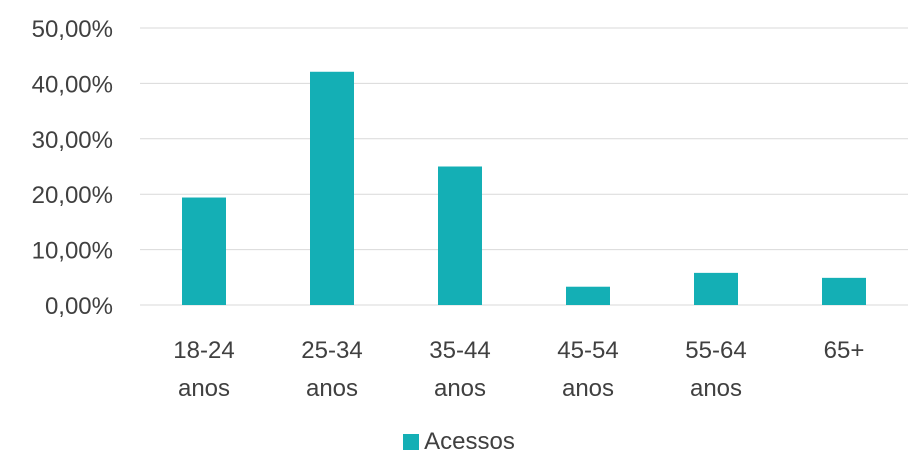  Describe the element at coordinates (203, 369) in the screenshot. I see `x-tick-label: 18-24 anos` at that location.